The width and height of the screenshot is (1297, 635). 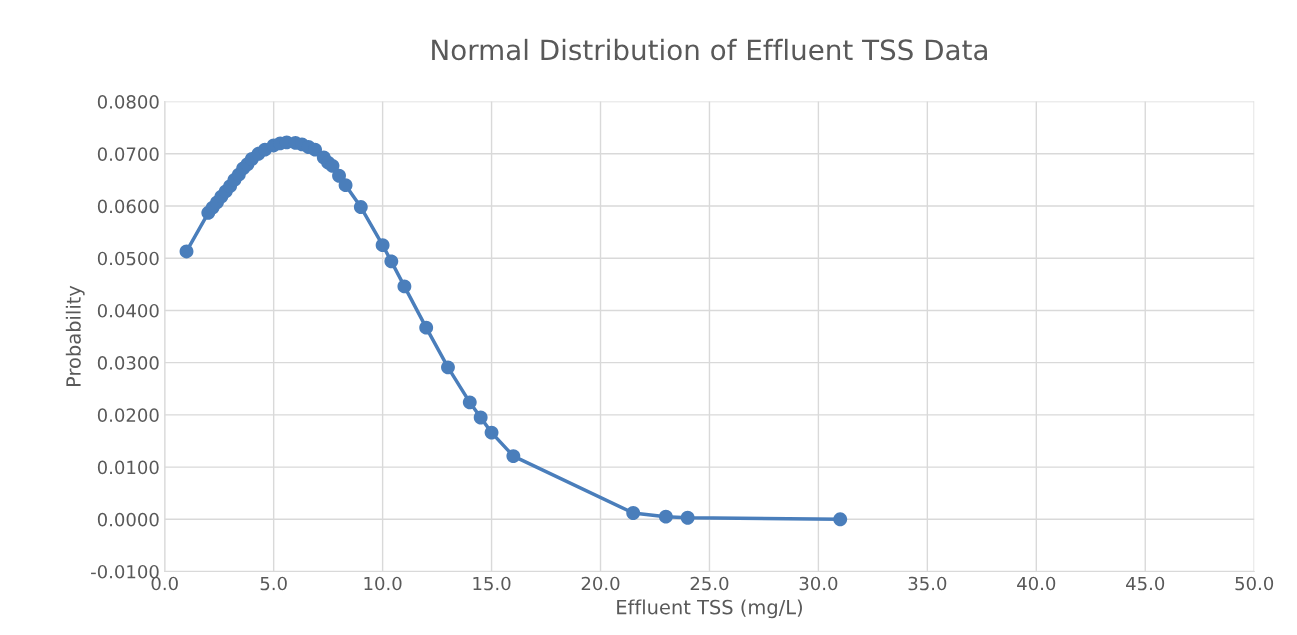 I want to click on x-tick-label: 50.0, so click(x=1254, y=583).